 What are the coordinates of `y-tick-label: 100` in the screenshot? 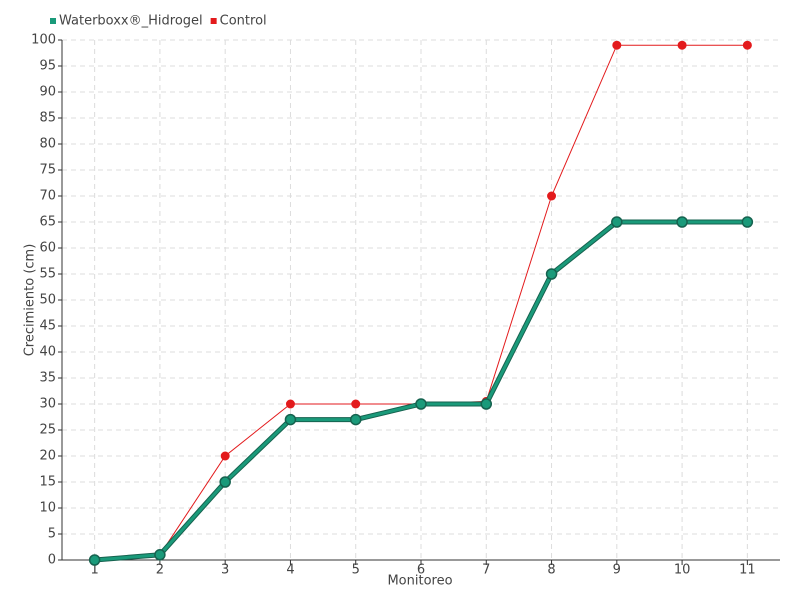 It's located at (43, 40).